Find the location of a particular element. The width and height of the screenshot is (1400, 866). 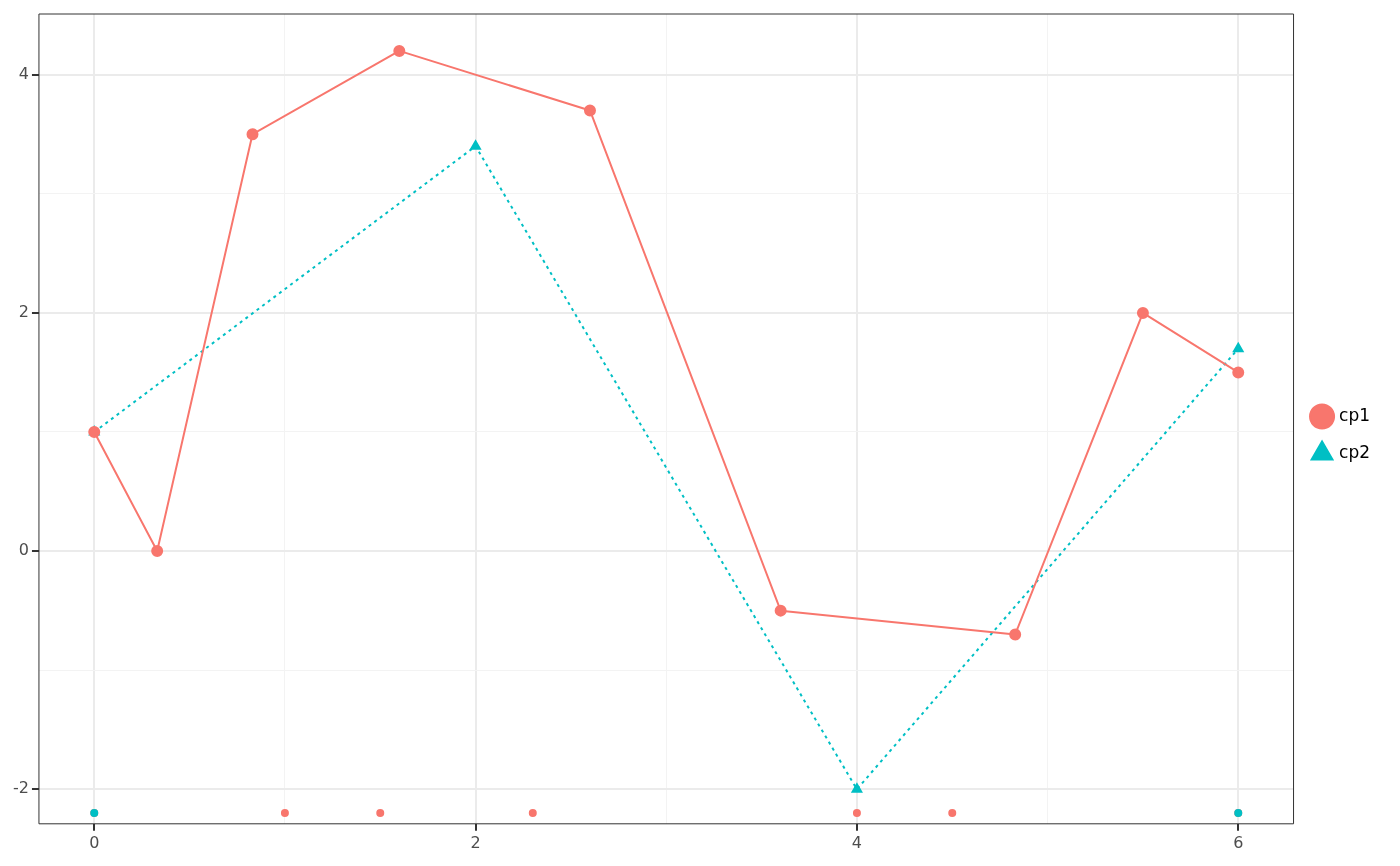

y-tick-label: 2 is located at coordinates (23, 312).